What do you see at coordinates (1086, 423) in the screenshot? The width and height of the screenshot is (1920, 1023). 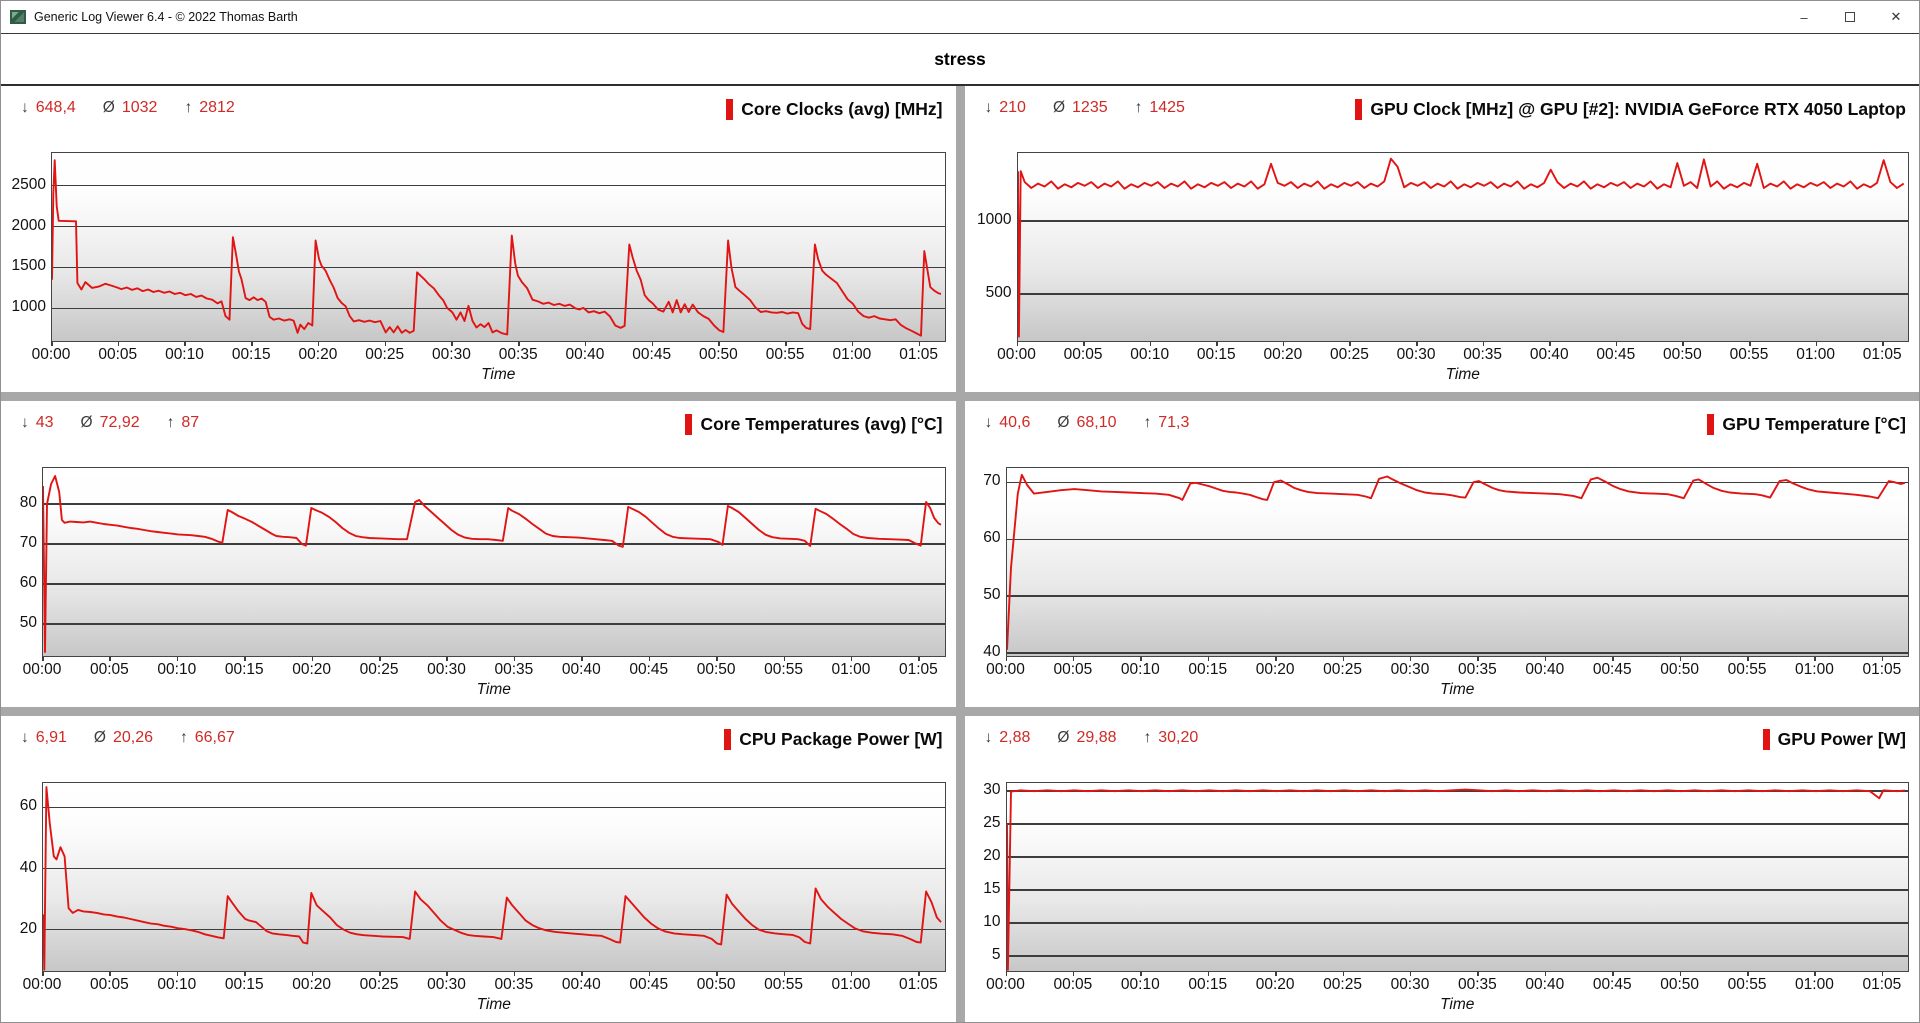 I see `stat-avg: Ø 68,10` at bounding box center [1086, 423].